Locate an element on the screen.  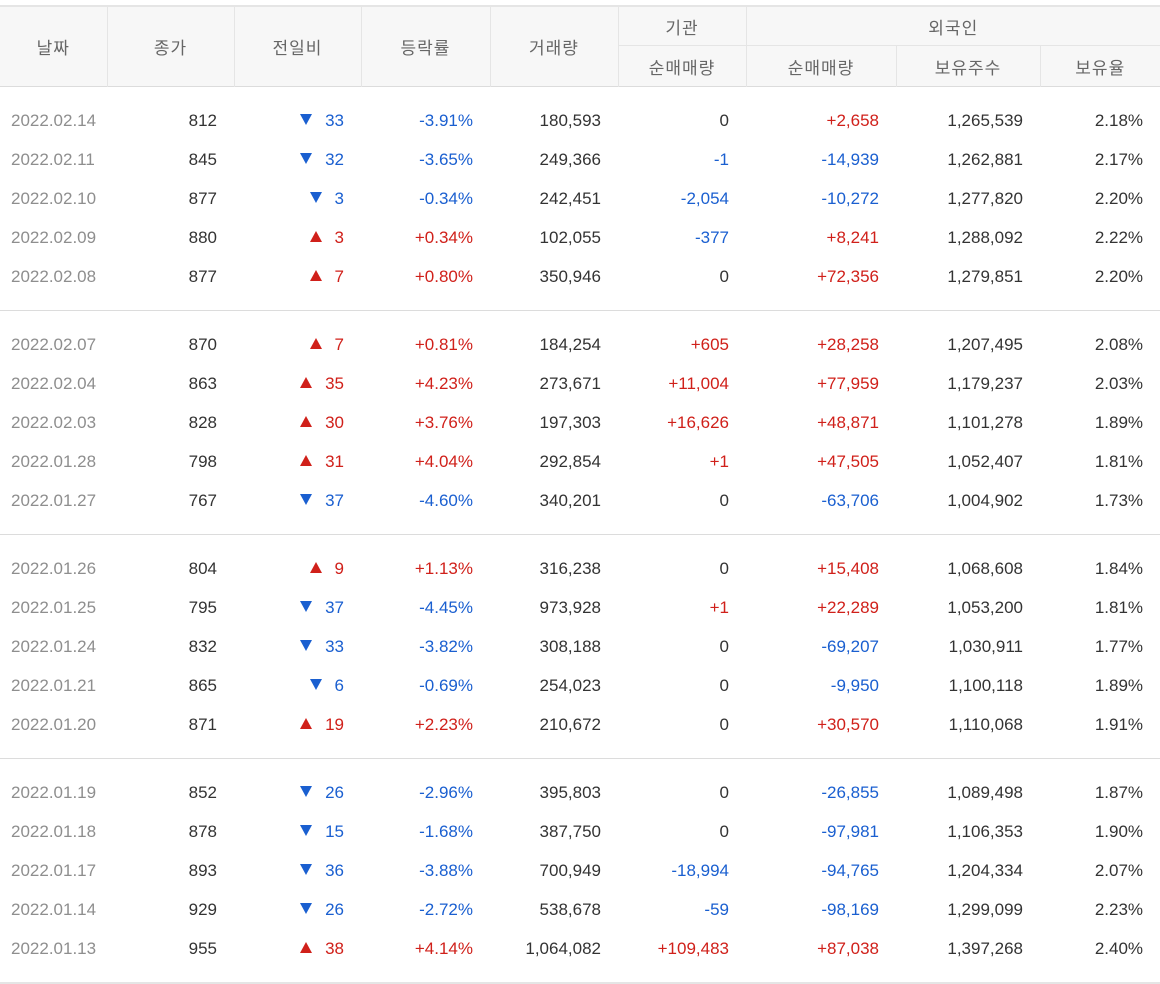
cell-close: 955 is located at coordinates (202, 948).